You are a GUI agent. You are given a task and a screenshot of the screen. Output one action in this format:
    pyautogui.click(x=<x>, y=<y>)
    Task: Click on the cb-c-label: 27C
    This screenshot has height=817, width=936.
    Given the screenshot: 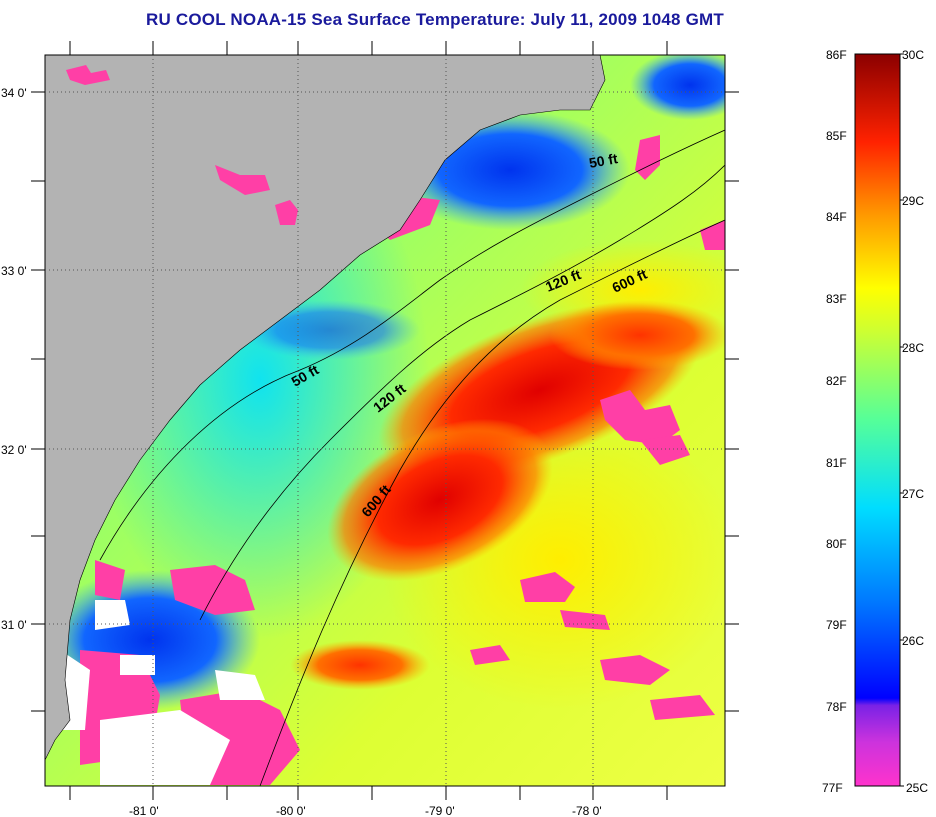 What is the action you would take?
    pyautogui.click(x=913, y=494)
    